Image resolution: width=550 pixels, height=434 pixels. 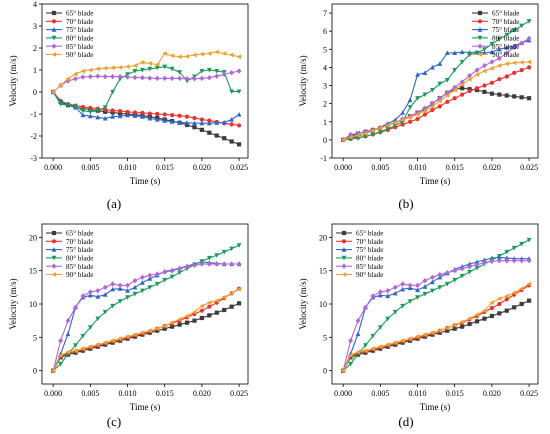 What do you see at coordinates (380, 393) in the screenshot?
I see `x-tick-label: 0.005` at bounding box center [380, 393].